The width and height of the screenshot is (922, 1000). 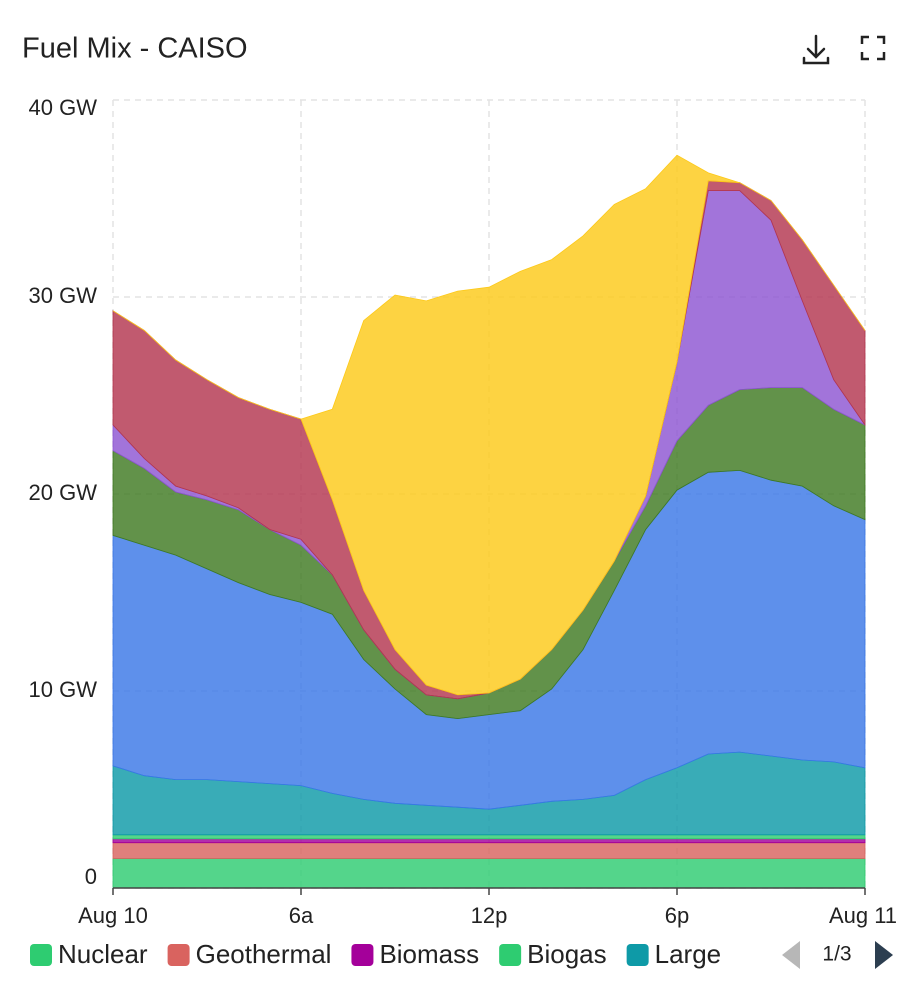 What do you see at coordinates (63, 295) in the screenshot?
I see `y-tick-label: 30 GW` at bounding box center [63, 295].